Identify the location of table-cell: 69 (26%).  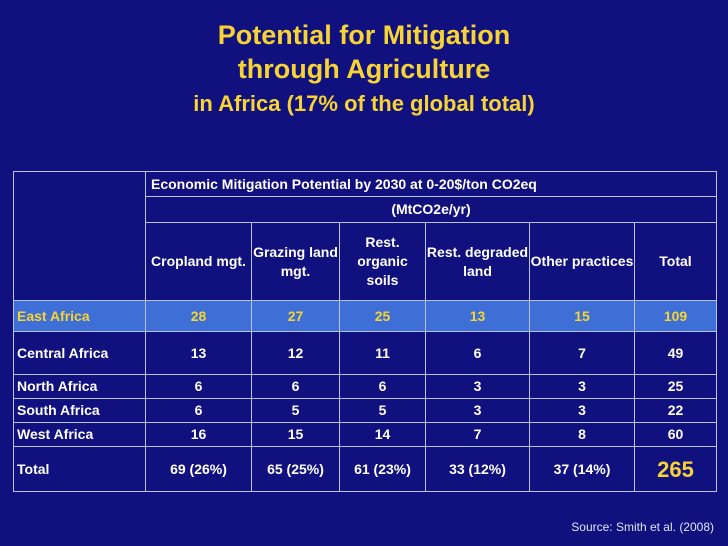
(198, 469).